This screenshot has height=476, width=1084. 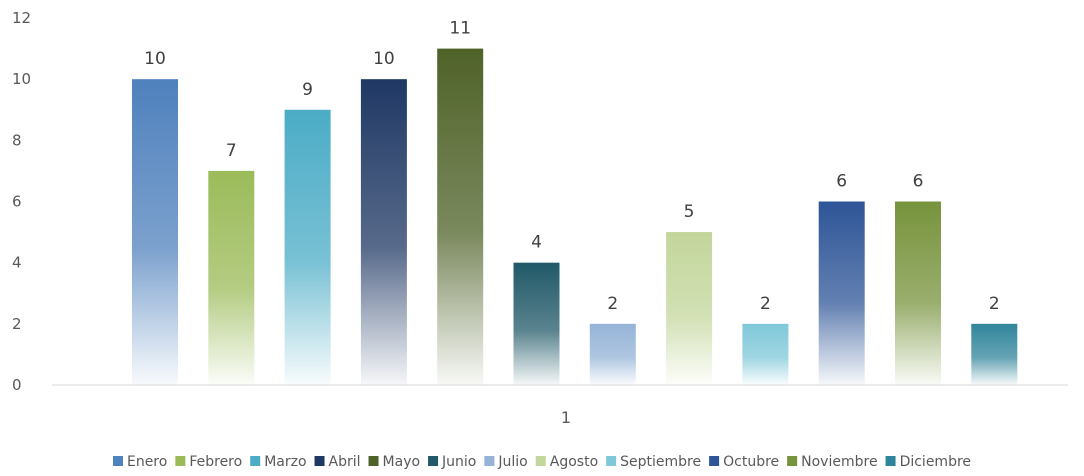 I want to click on legend-label: Junio, so click(x=458, y=462).